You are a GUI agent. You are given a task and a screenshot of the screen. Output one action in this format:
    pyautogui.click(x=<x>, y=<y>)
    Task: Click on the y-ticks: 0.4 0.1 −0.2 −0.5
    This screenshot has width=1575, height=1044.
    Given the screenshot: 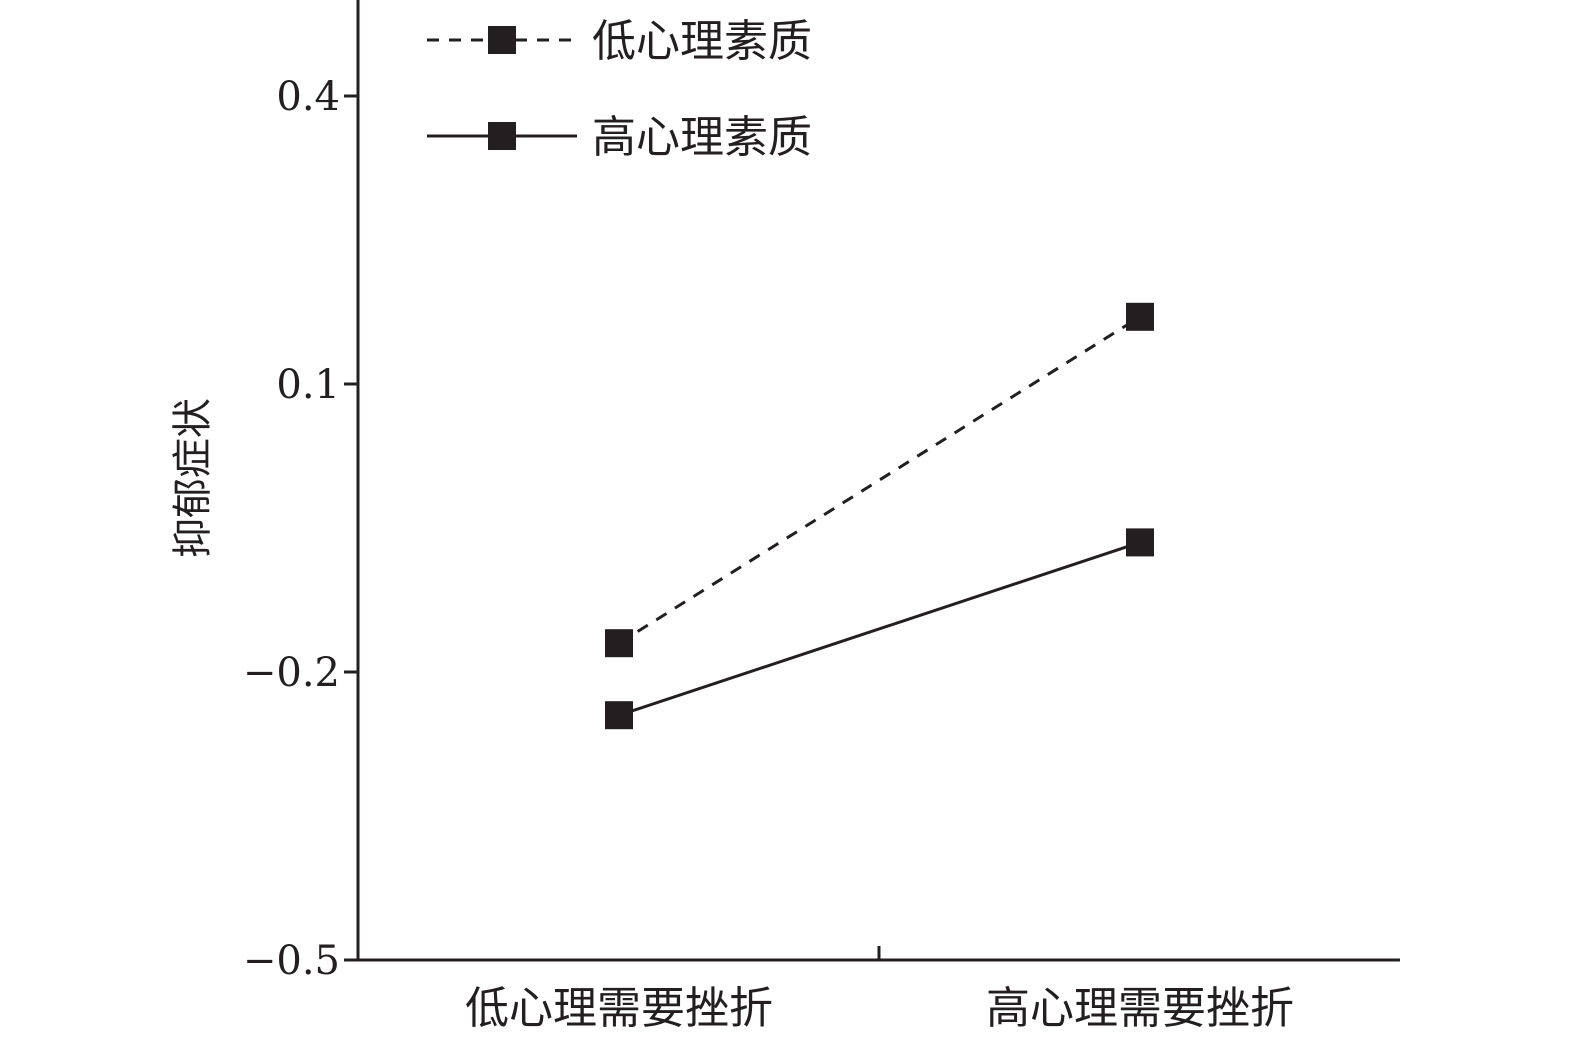 What is the action you would take?
    pyautogui.click(x=300, y=529)
    